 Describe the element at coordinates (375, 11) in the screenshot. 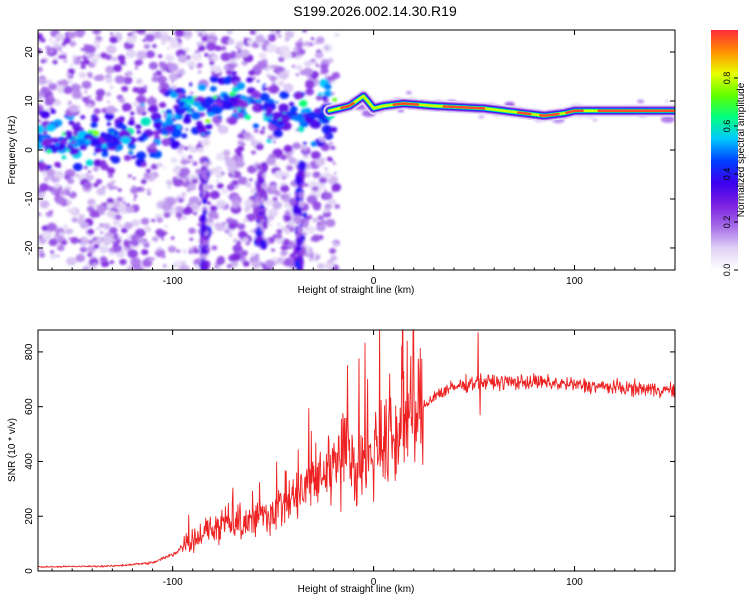

I see `figure-title: S199.2026.002.14.30.R19` at that location.